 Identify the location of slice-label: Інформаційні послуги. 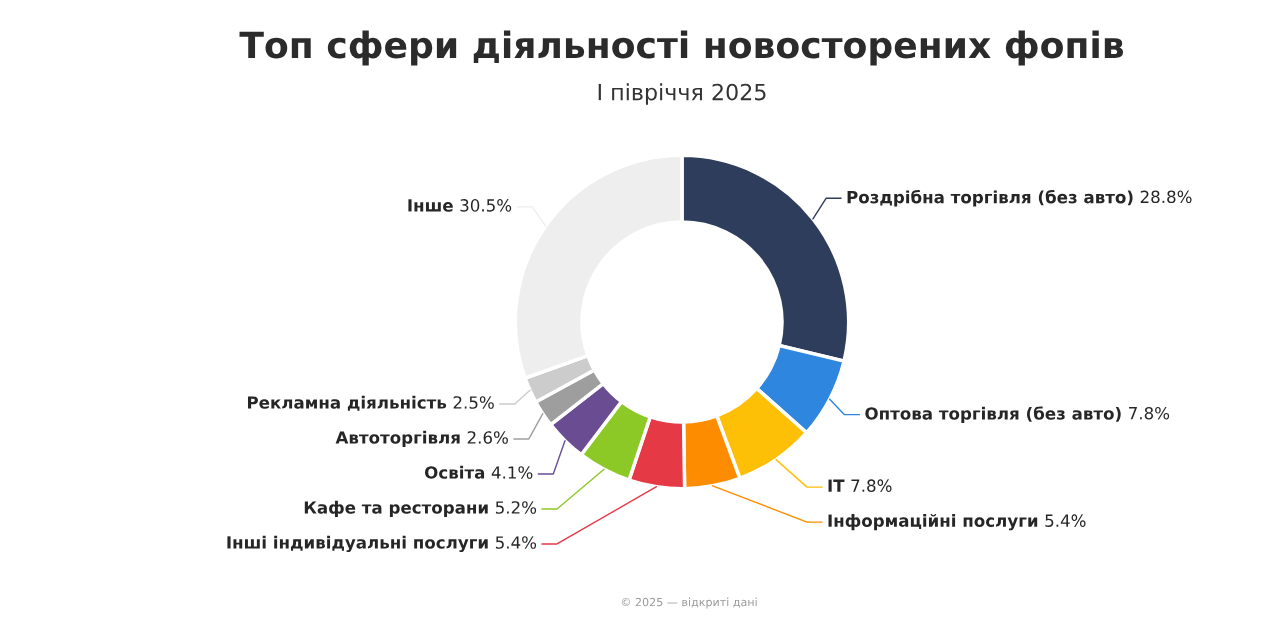
(933, 522).